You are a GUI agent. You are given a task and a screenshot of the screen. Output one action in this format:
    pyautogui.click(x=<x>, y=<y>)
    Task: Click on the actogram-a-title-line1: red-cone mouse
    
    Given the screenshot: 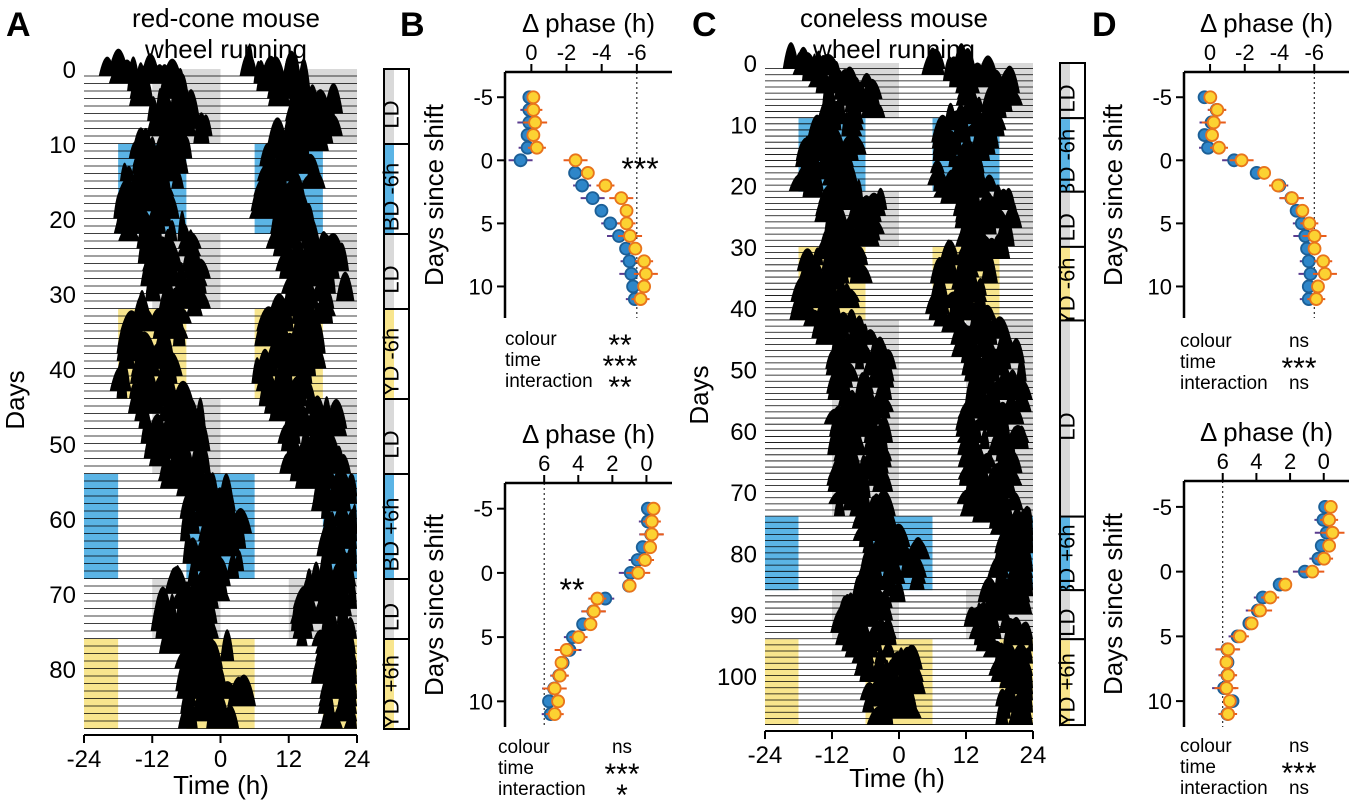 What is the action you would take?
    pyautogui.click(x=226, y=18)
    